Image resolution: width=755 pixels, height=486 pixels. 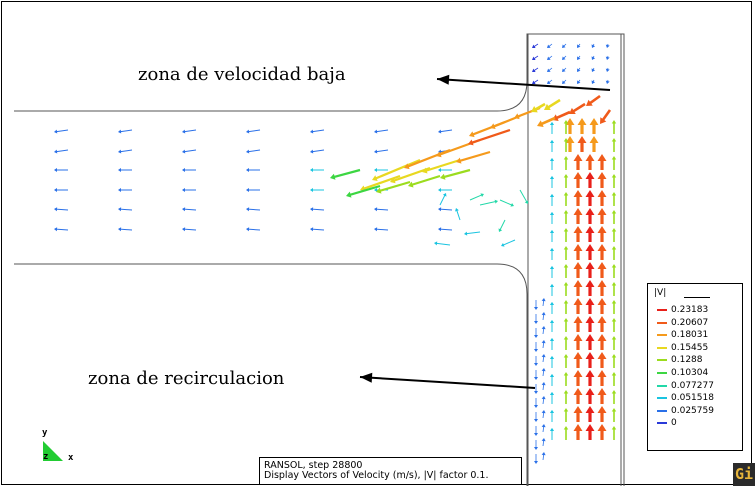 What do you see at coordinates (667, 423) in the screenshot?
I see `legend-entry: 0` at bounding box center [667, 423].